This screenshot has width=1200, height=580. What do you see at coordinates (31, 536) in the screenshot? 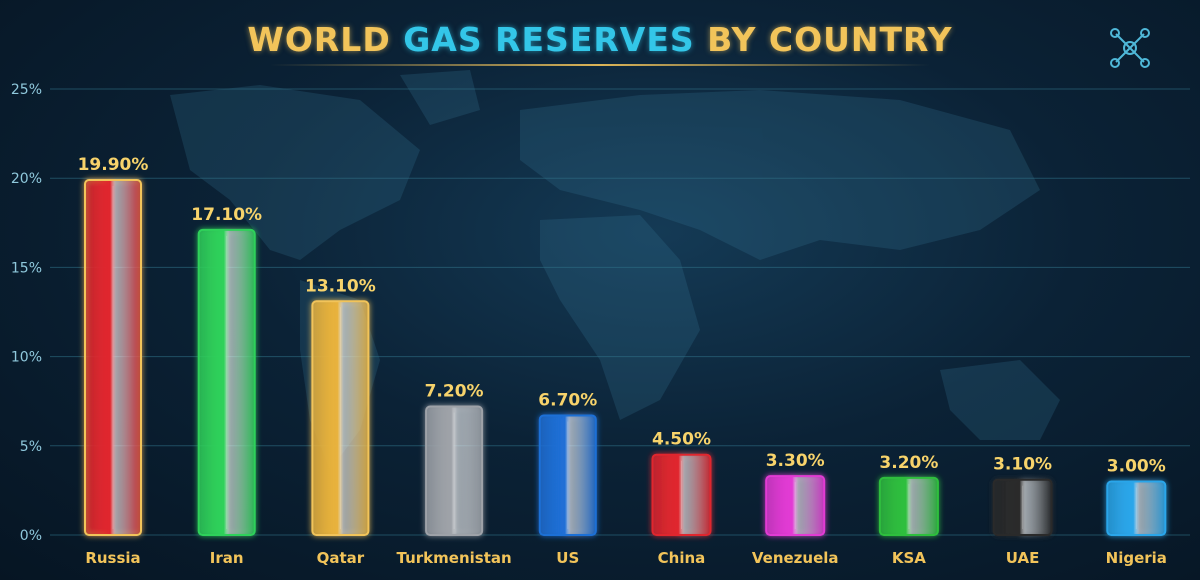
I see `y-tick-label: 0%` at bounding box center [31, 536].